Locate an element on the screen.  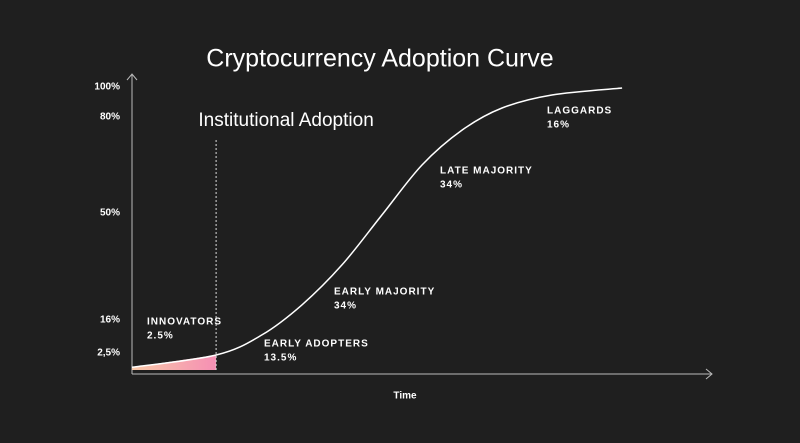
y-tick-label: 2,5% is located at coordinates (108, 353).